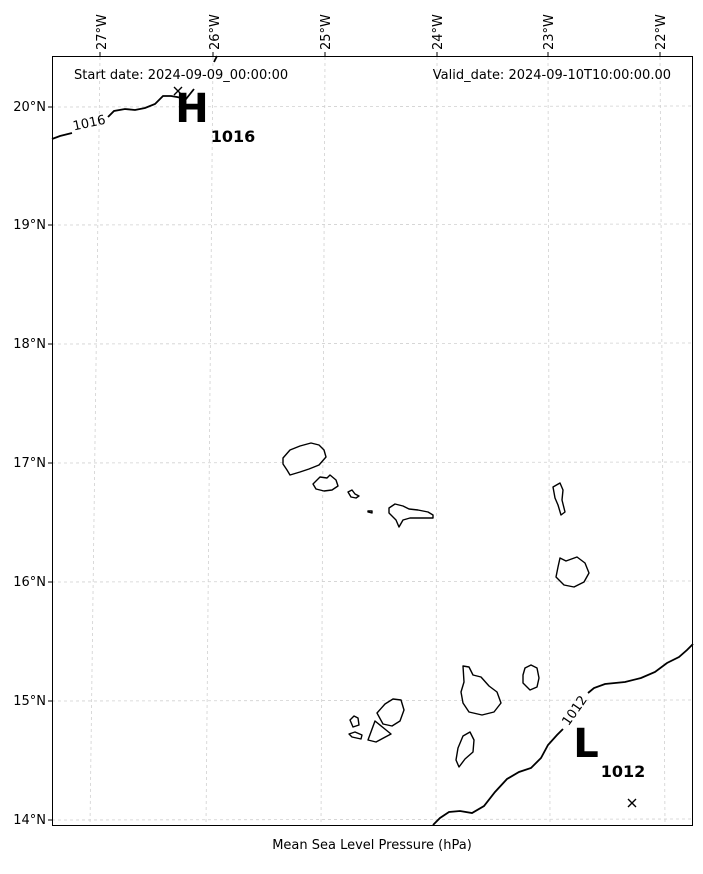 This screenshot has width=703, height=874. I want to click on lon-label: 25°W, so click(326, 32).